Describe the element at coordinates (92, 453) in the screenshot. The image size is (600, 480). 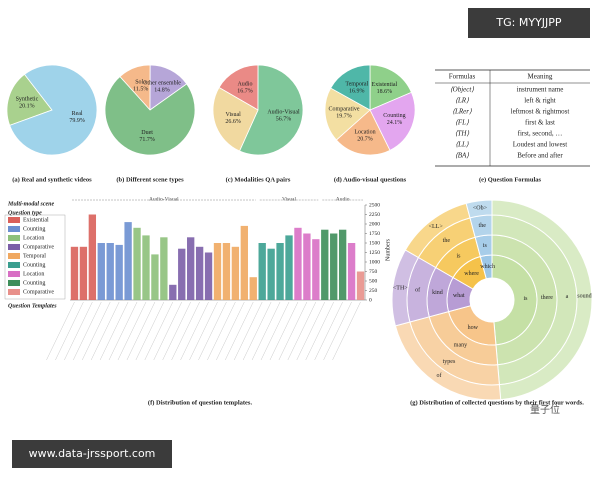
I see `watermark: www.data-jrssport.com` at that location.